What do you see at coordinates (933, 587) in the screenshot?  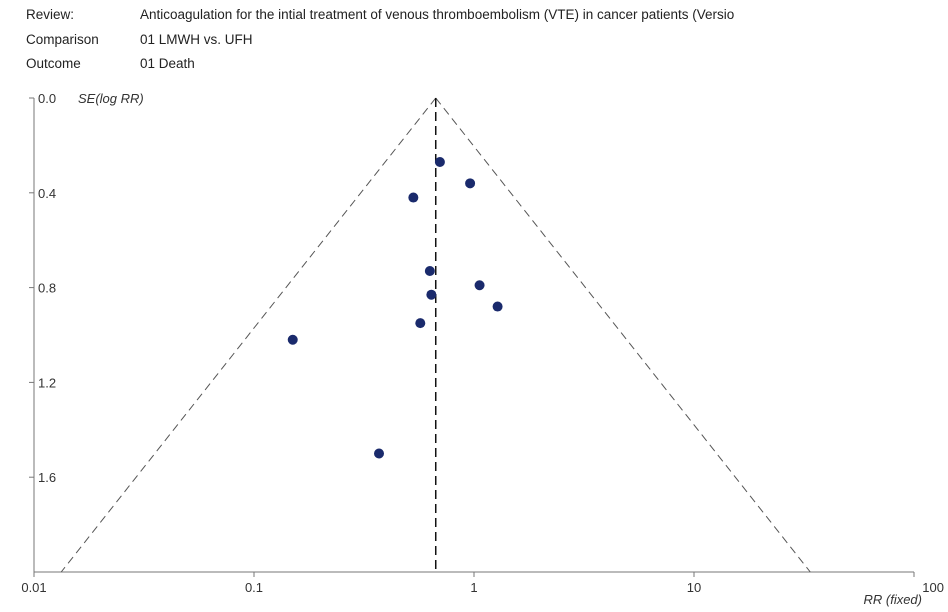 I see `x-tick-label: 100` at bounding box center [933, 587].